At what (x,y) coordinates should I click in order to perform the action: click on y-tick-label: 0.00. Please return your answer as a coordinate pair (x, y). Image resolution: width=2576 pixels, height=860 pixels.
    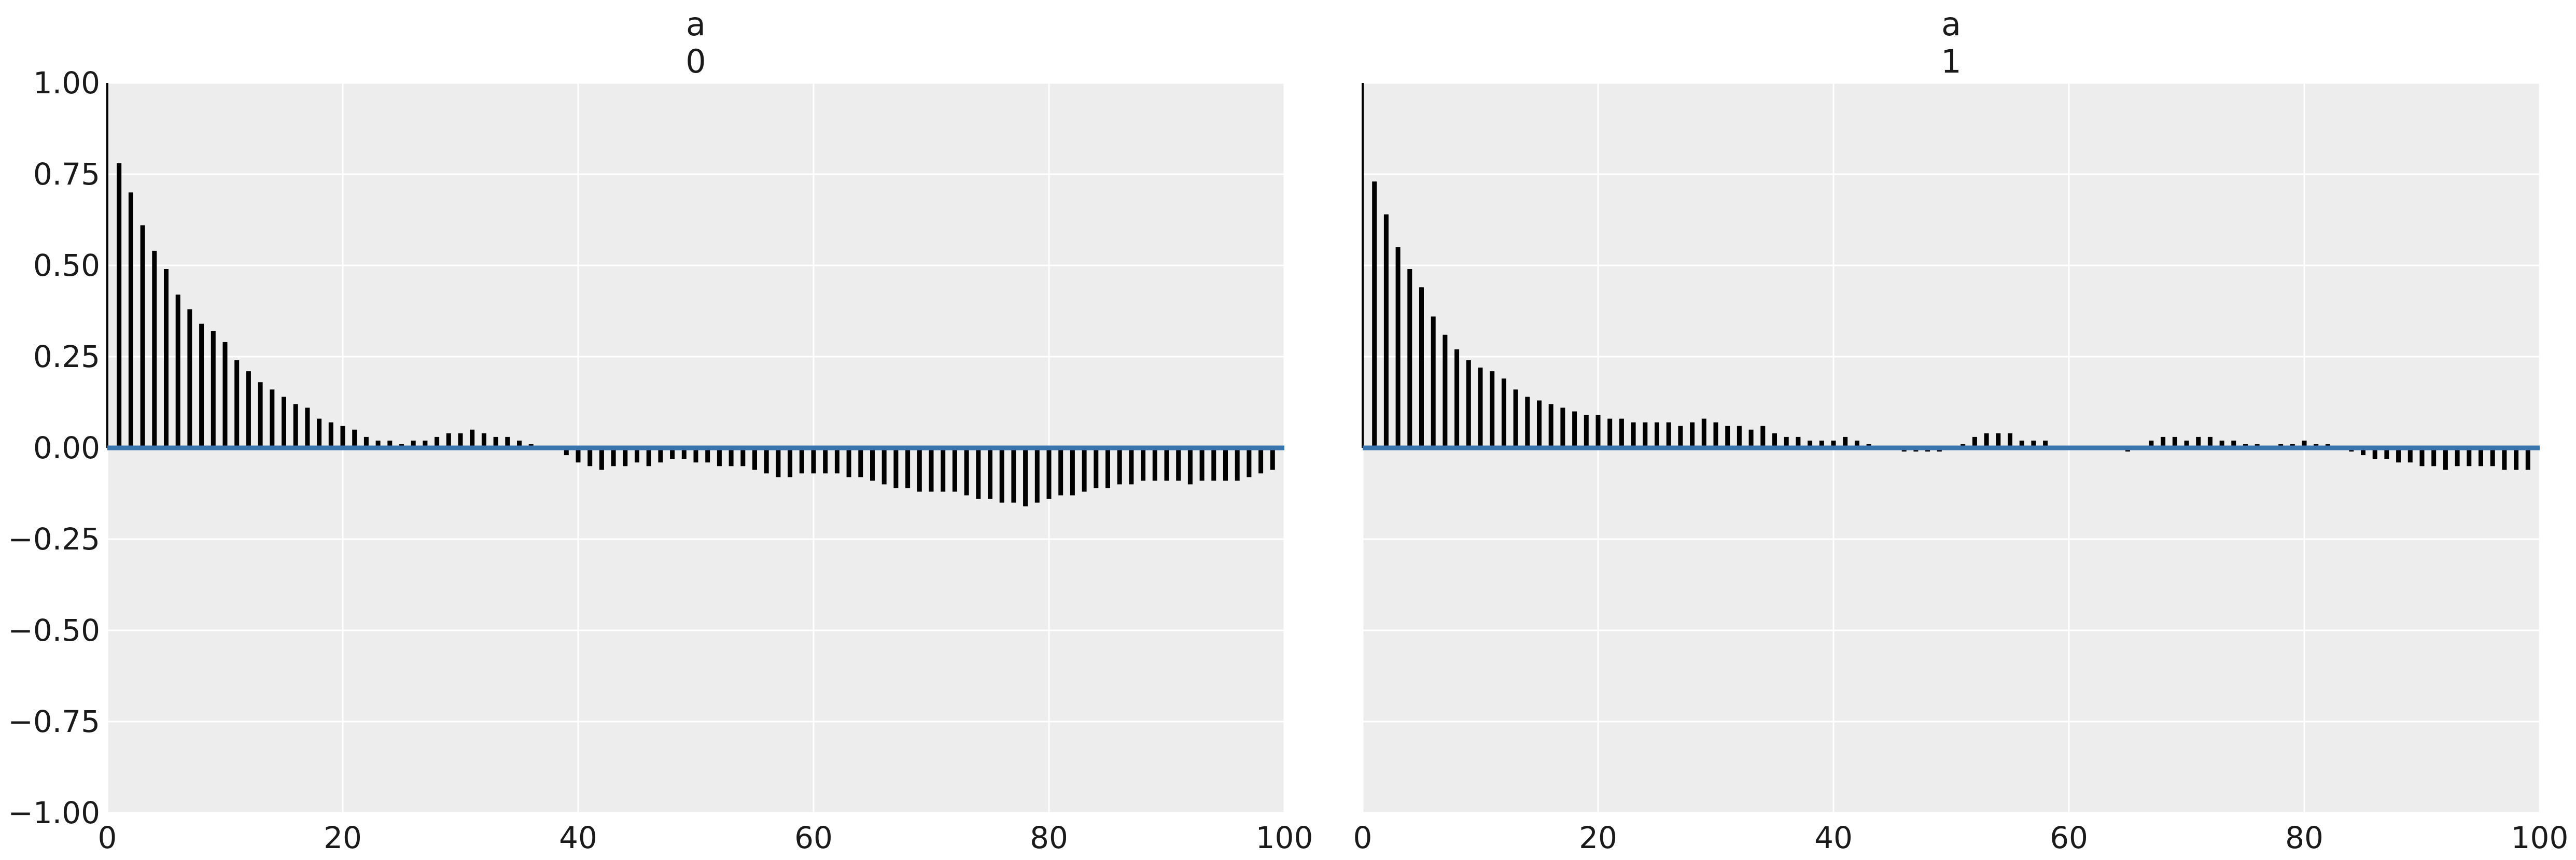
    Looking at the image, I should click on (66, 448).